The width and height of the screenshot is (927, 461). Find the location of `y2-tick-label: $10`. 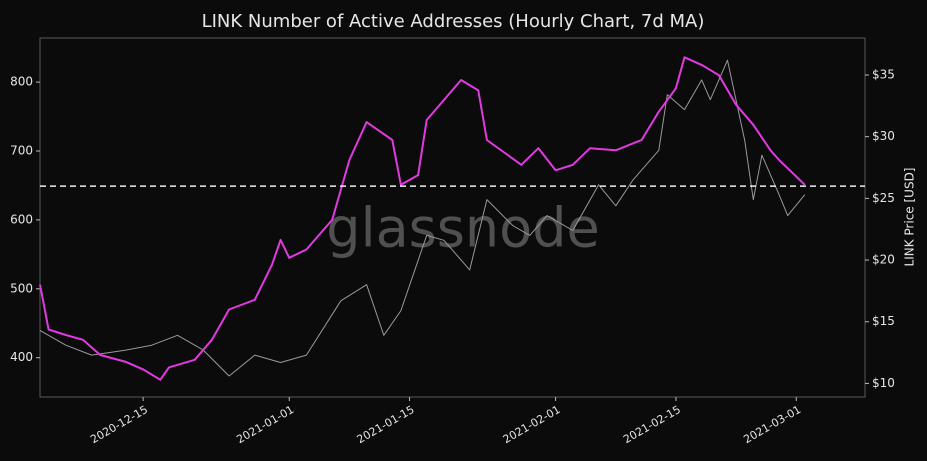

y2-tick-label: $10 is located at coordinates (883, 383).